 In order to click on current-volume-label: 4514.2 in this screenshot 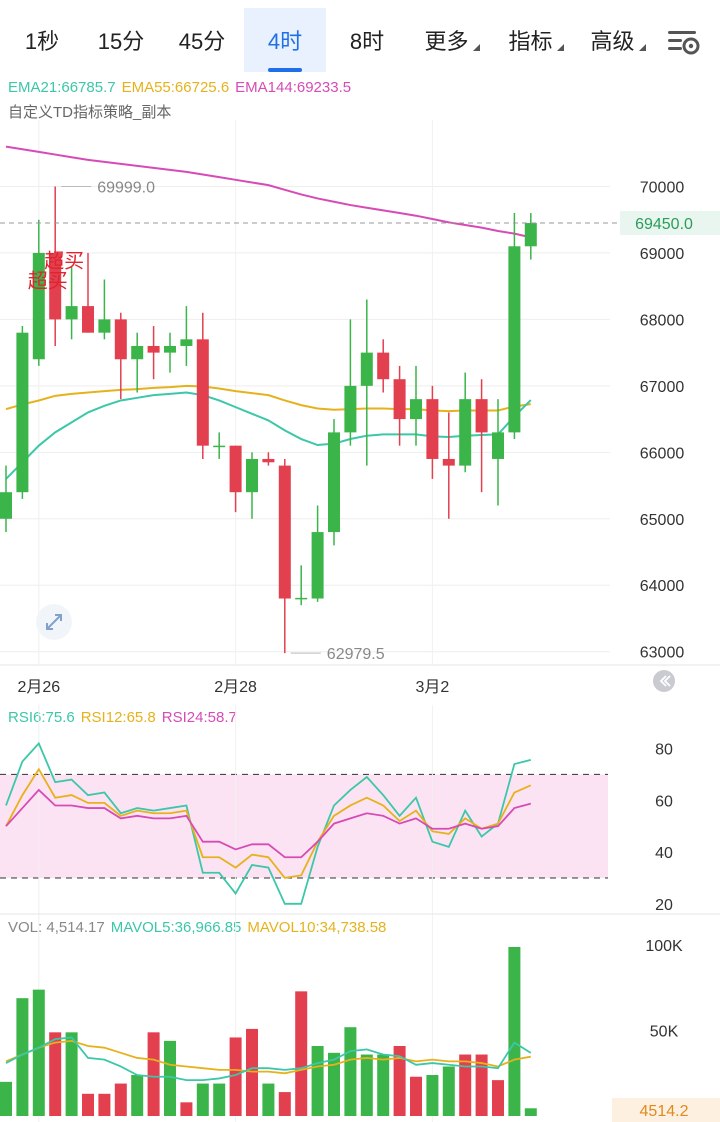, I will do `click(664, 1111)`.